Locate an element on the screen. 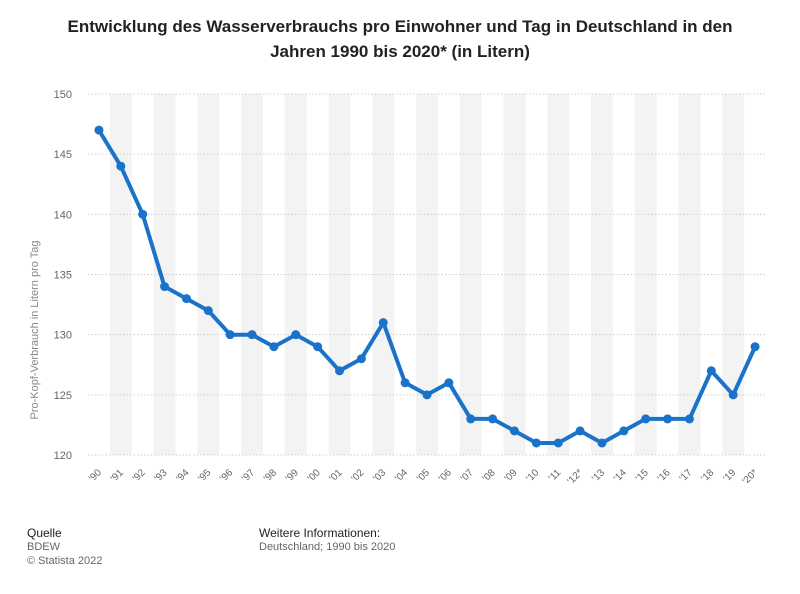  x-tick-label: '19 is located at coordinates (729, 475).